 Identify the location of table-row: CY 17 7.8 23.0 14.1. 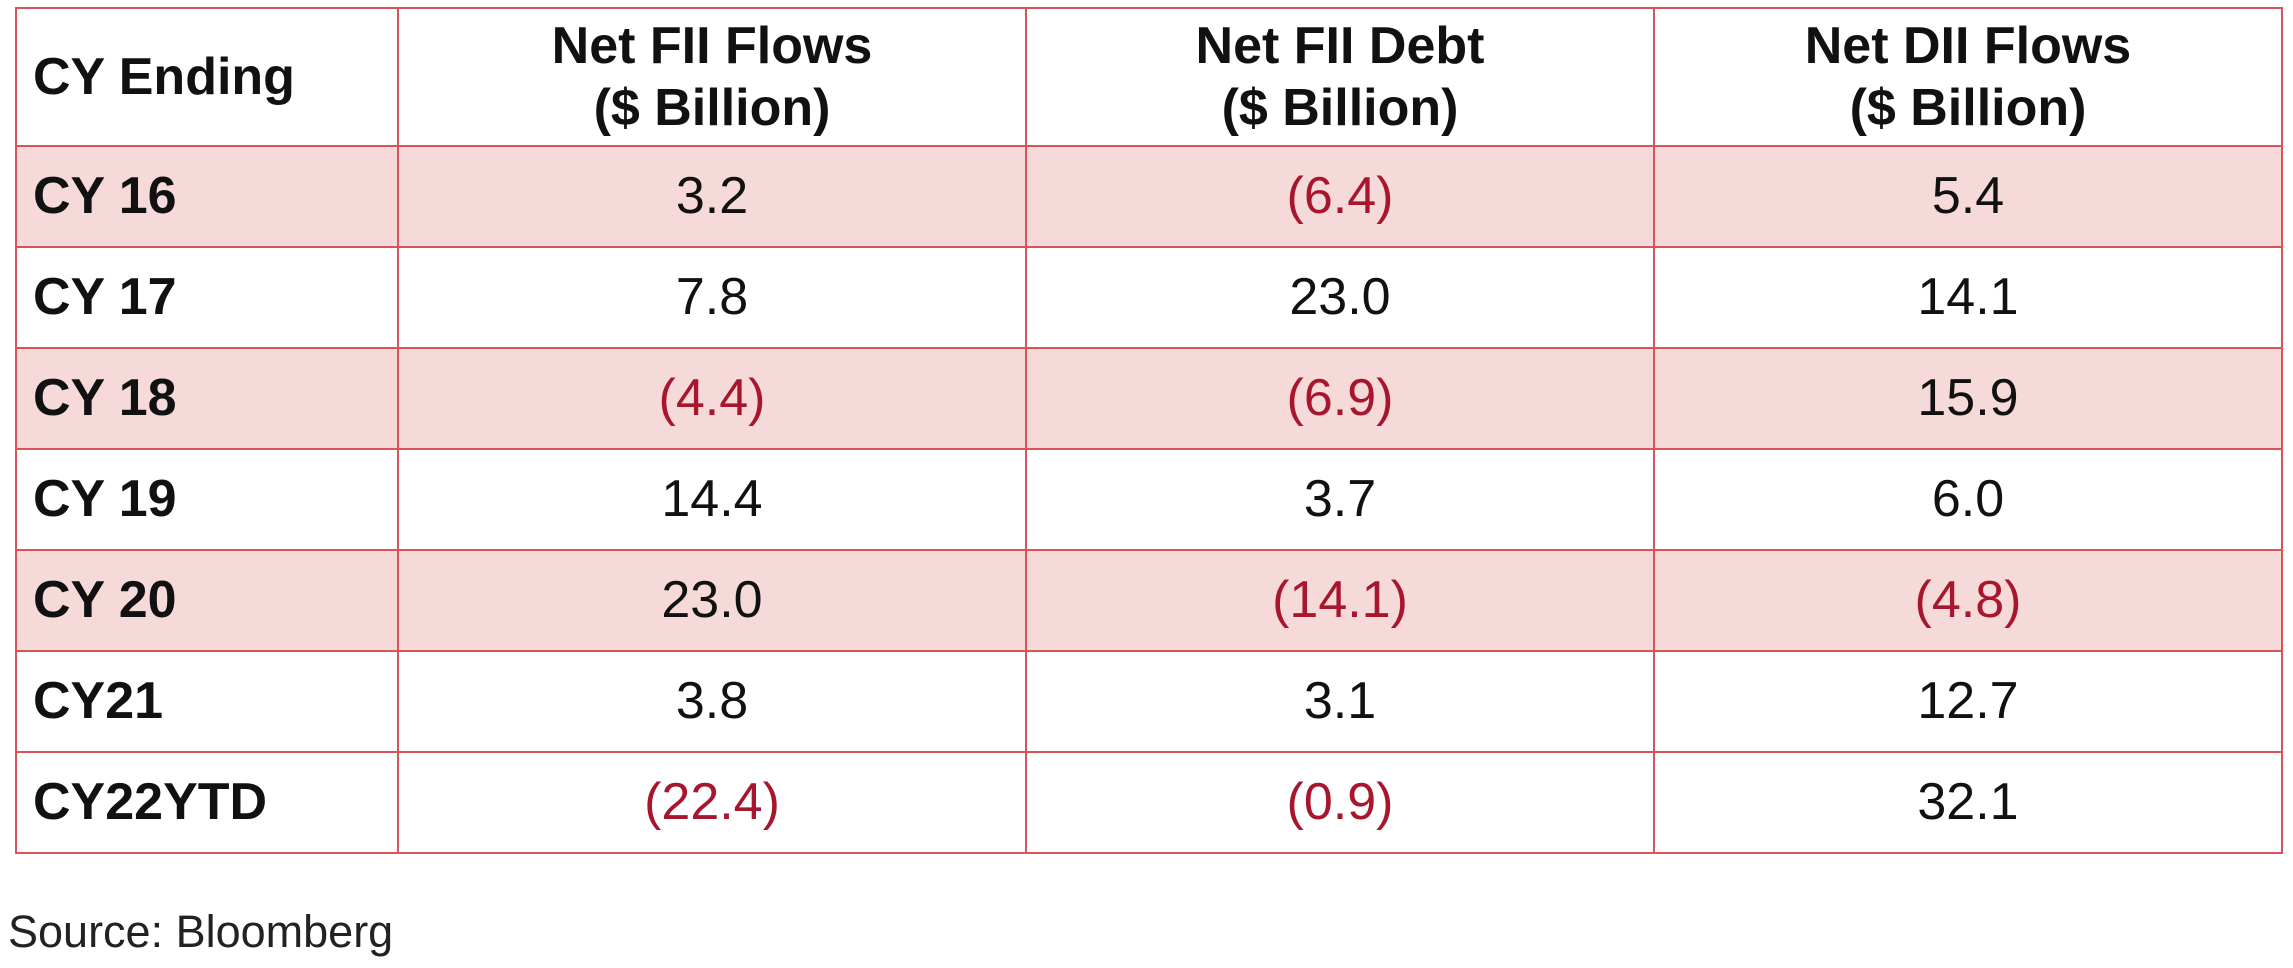
(1149, 297).